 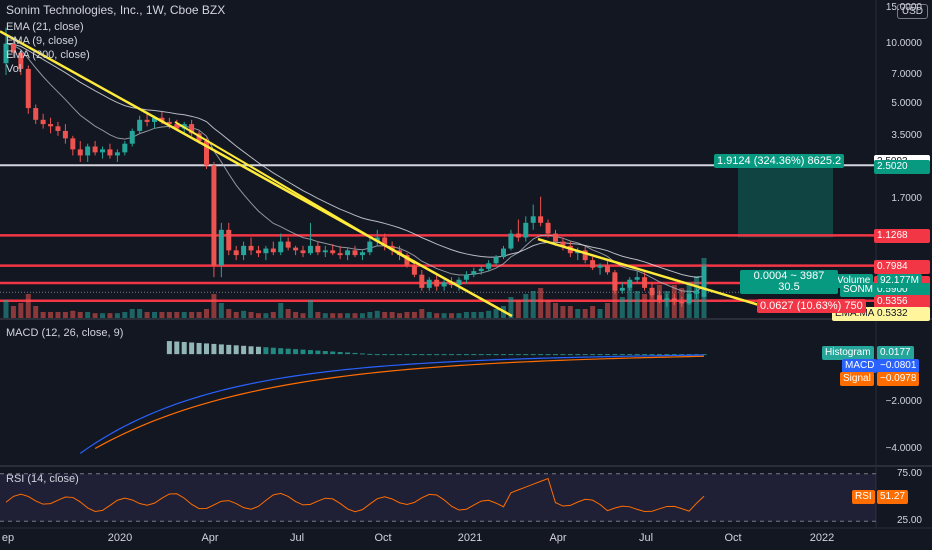 What do you see at coordinates (8, 538) in the screenshot?
I see `time-tick: ep` at bounding box center [8, 538].